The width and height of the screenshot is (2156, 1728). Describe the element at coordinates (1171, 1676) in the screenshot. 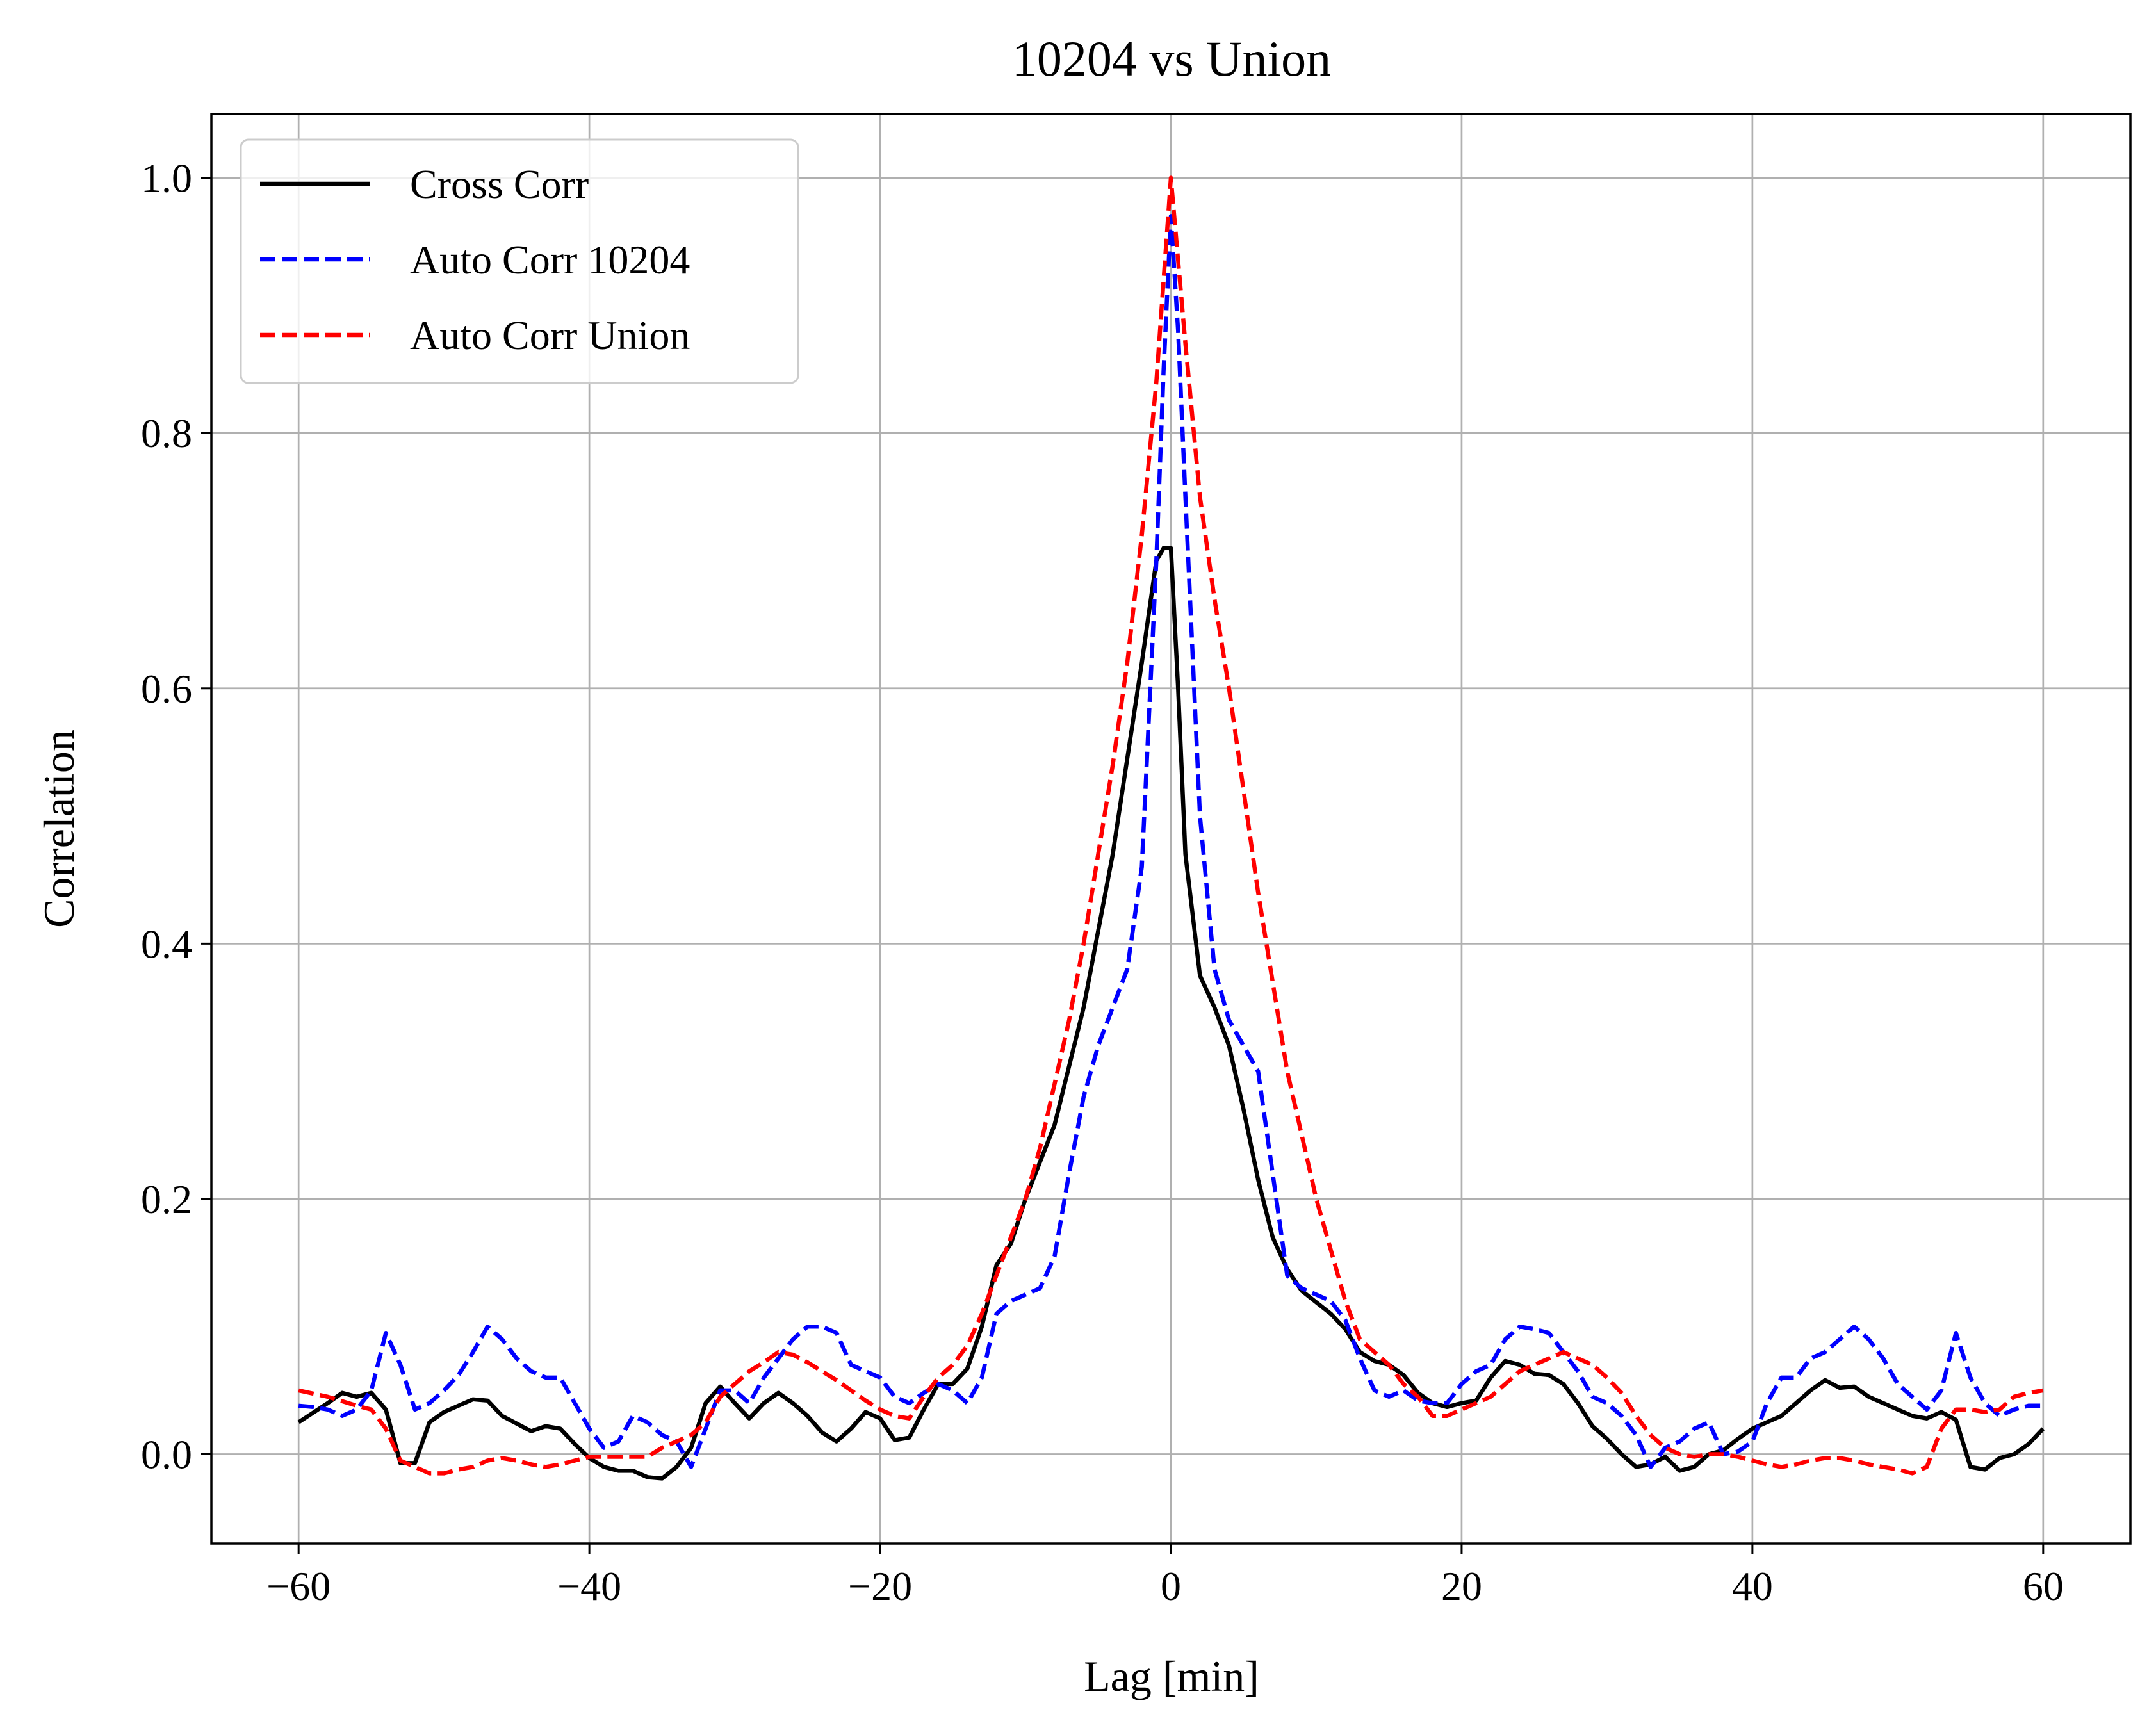

I see `x-axis-label: Lag [min]` at that location.